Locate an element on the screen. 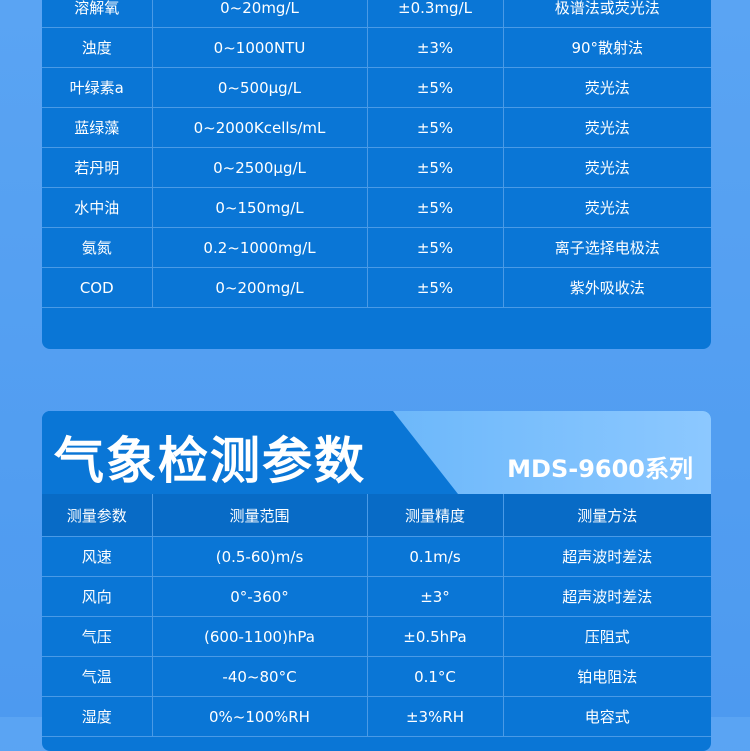  table-cell: 0~20mg/L is located at coordinates (260, 14).